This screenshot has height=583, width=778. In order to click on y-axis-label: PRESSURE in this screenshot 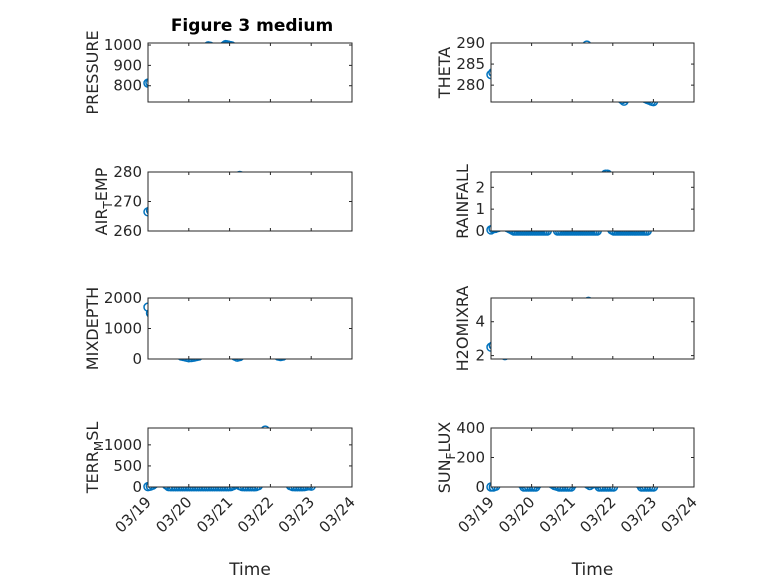, I will do `click(92, 72)`.